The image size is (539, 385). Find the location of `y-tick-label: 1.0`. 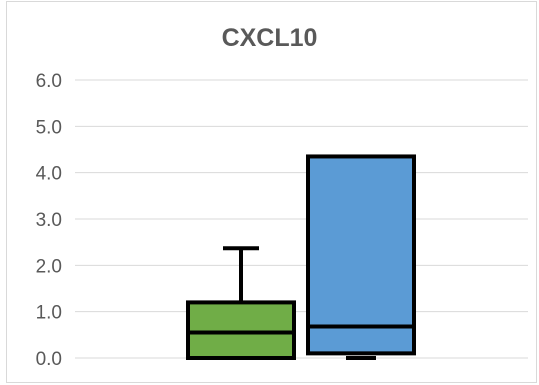

y-tick-label: 1.0 is located at coordinates (49, 313).